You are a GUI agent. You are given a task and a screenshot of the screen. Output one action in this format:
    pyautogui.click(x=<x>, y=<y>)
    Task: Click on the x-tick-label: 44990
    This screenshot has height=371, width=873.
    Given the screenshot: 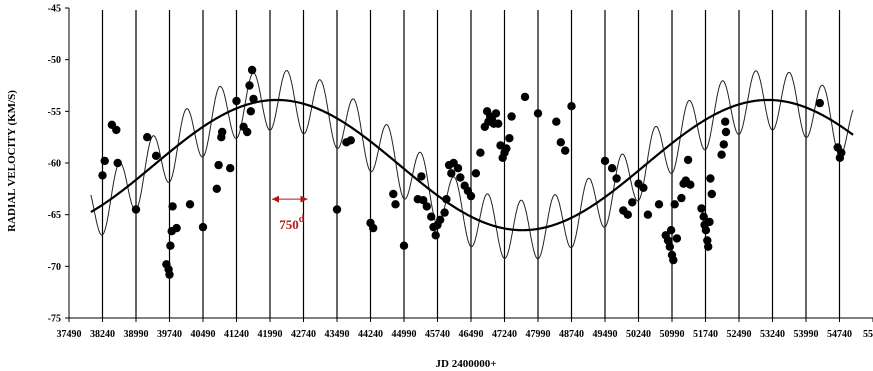 What is the action you would take?
    pyautogui.click(x=404, y=334)
    